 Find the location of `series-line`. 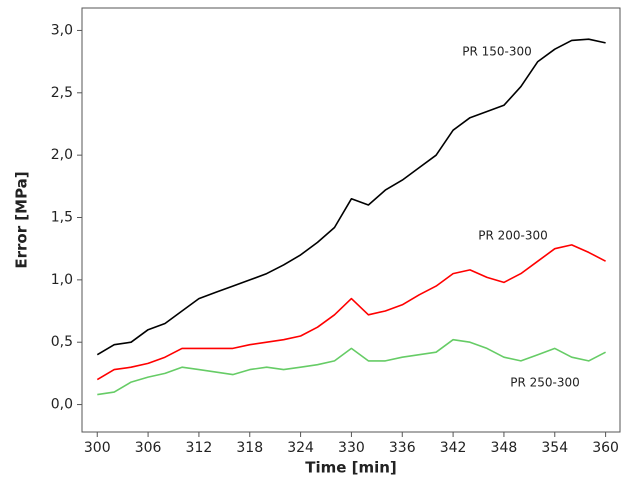

series-line is located at coordinates (351, 367).